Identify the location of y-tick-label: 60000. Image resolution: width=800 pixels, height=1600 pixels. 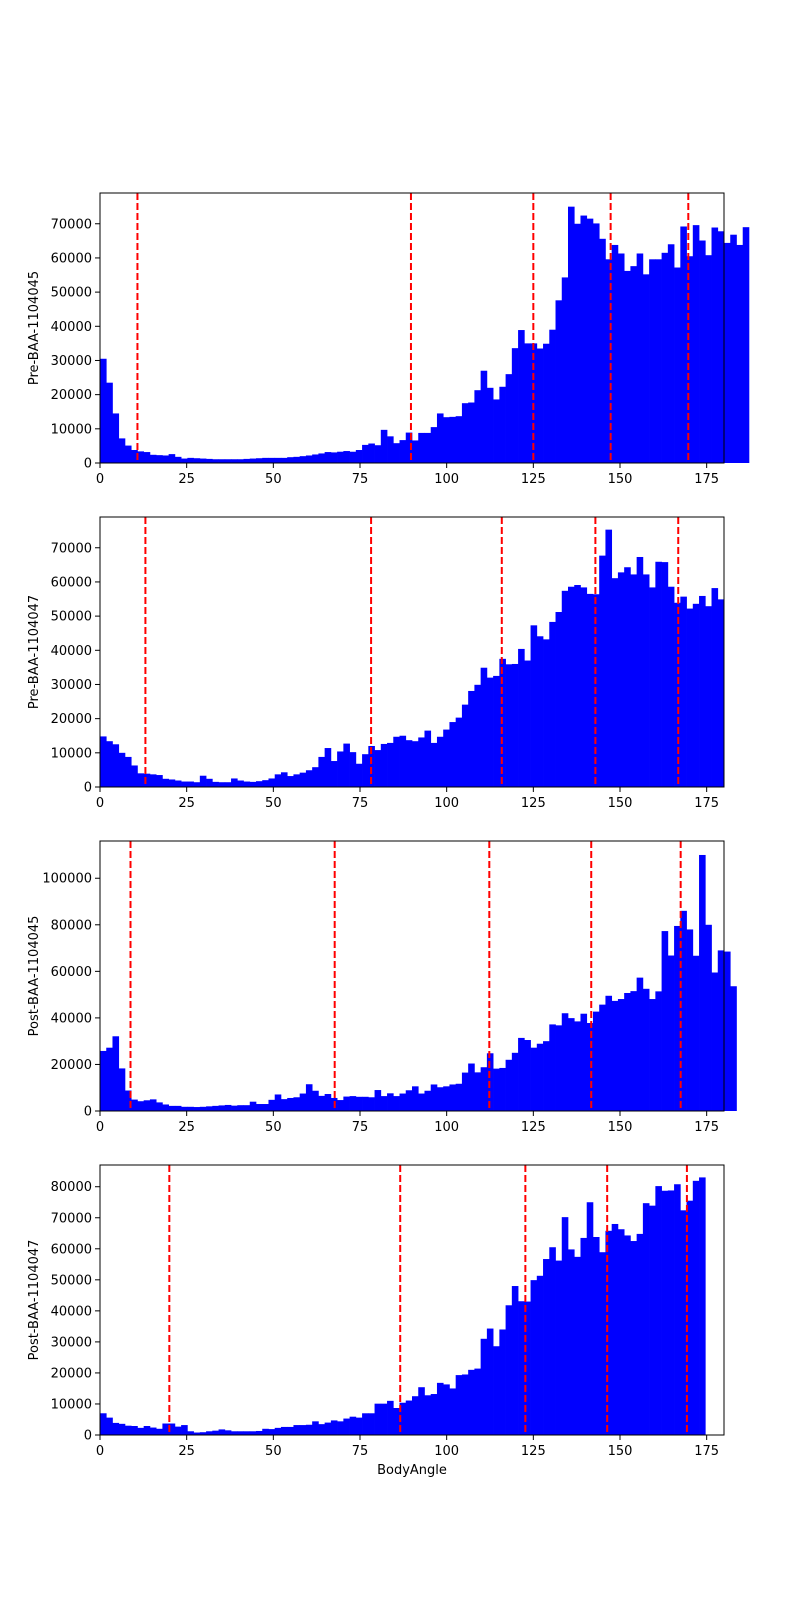
(71, 258).